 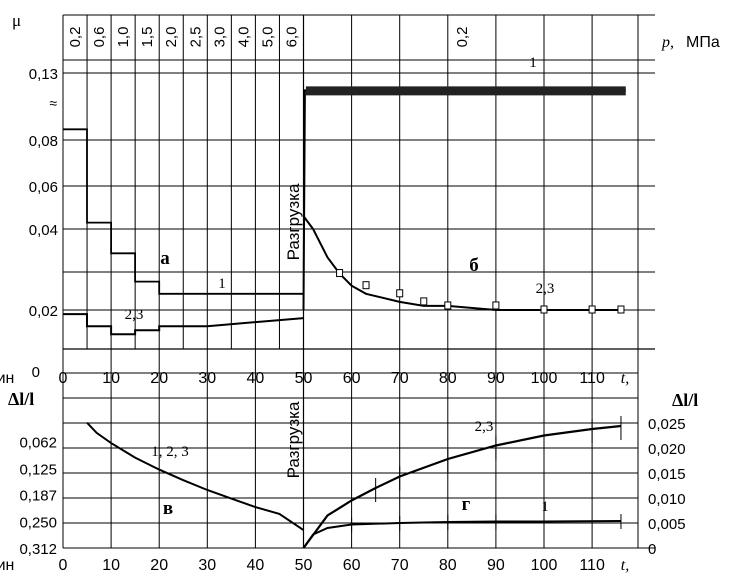 I want to click on pressure-stage-label: 5,0, so click(x=267, y=37).